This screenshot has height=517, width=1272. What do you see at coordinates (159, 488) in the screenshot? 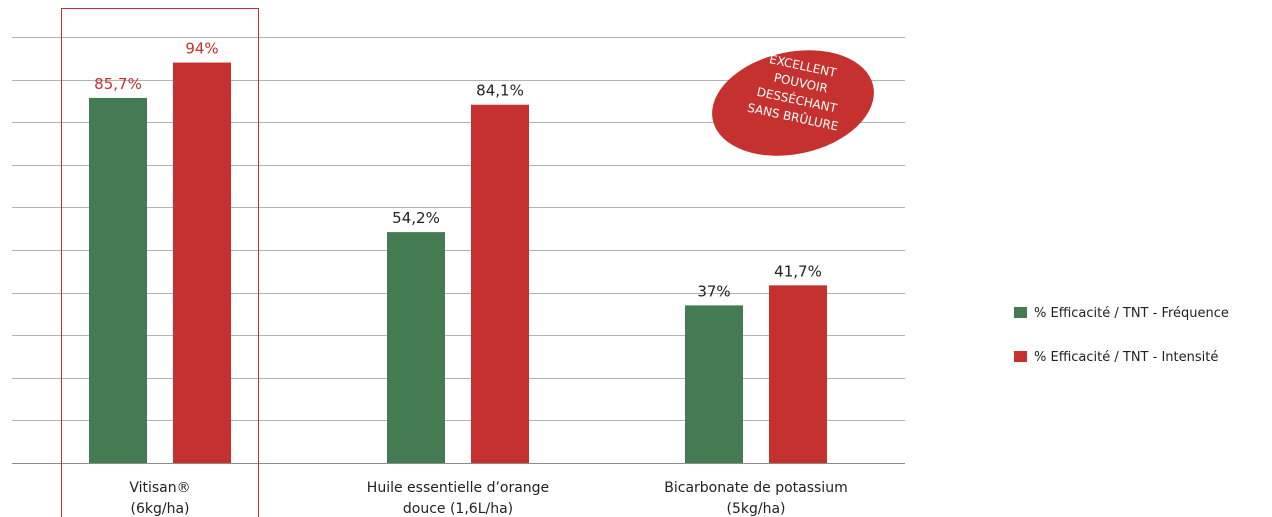
I see `category-label: Vitisan®` at bounding box center [159, 488].